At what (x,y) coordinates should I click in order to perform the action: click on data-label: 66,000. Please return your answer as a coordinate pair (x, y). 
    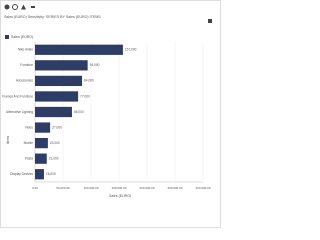
    Looking at the image, I should click on (79, 112).